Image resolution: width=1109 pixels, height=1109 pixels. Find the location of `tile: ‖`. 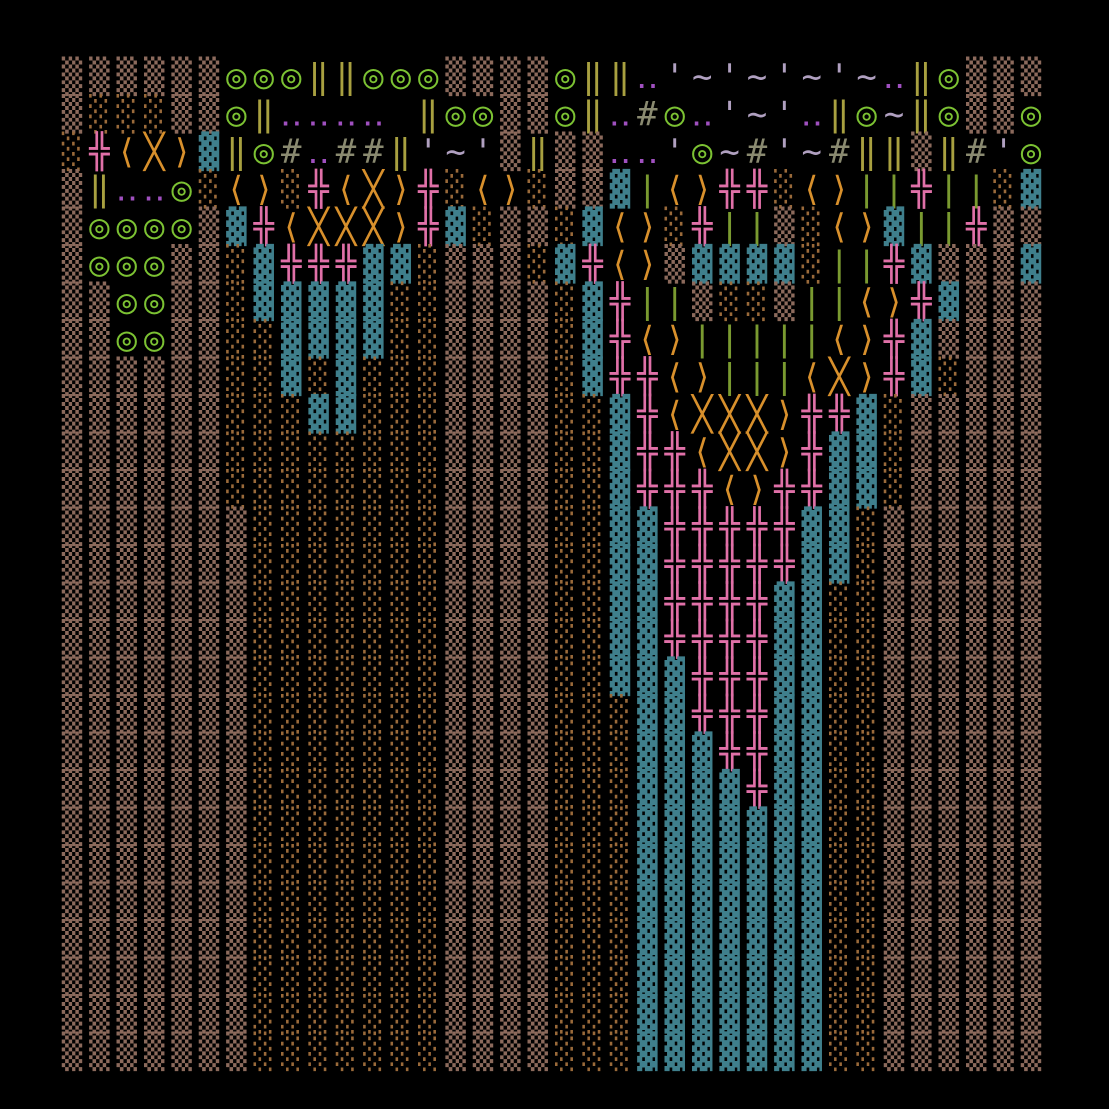

tile: ‖ is located at coordinates (592, 77).